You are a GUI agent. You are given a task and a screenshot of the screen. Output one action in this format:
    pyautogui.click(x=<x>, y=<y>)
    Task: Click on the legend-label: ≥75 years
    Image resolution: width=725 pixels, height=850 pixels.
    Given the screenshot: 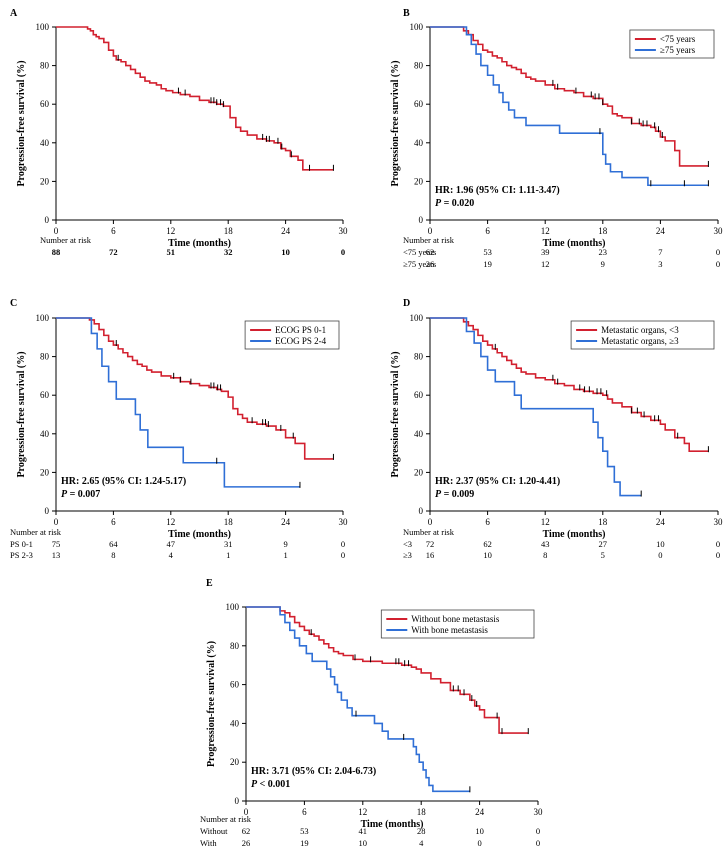 What is the action you would take?
    pyautogui.click(x=678, y=50)
    